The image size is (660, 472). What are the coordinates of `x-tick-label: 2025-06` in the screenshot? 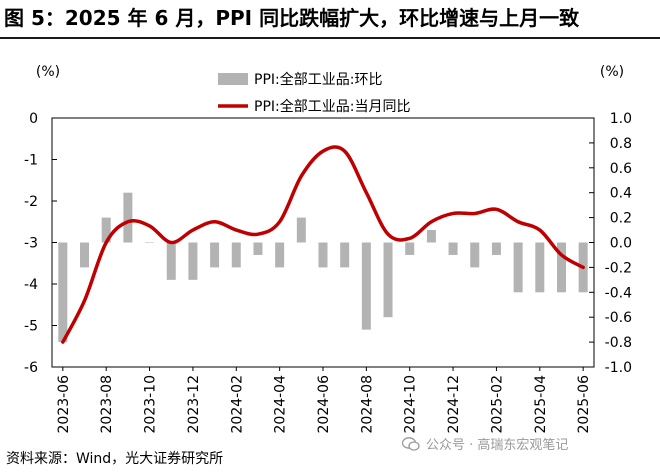 It's located at (584, 404).